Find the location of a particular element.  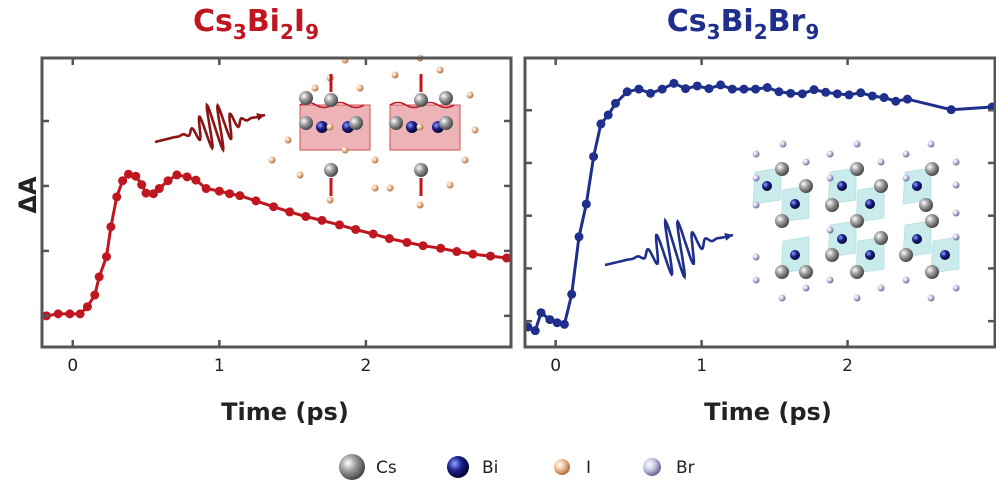

bi-legend-icon is located at coordinates (458, 467).